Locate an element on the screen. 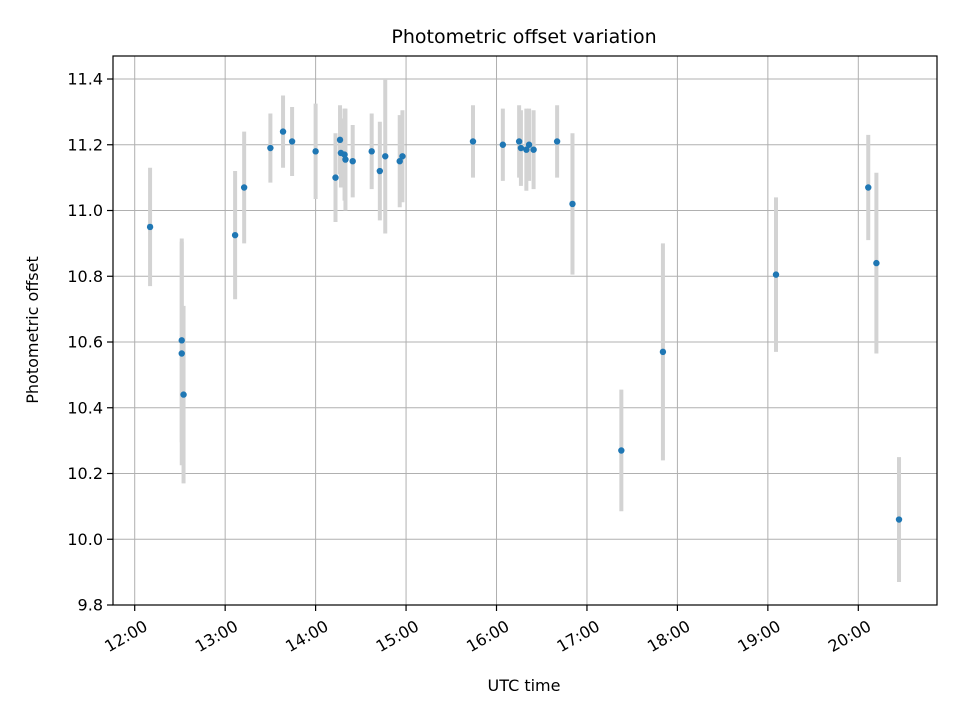 This screenshot has width=960, height=720. y-axis-ticks: 9.8 10.0 10.2 10.4 10.6 10.8 11.0 11.2 11.4 is located at coordinates (90, 342).